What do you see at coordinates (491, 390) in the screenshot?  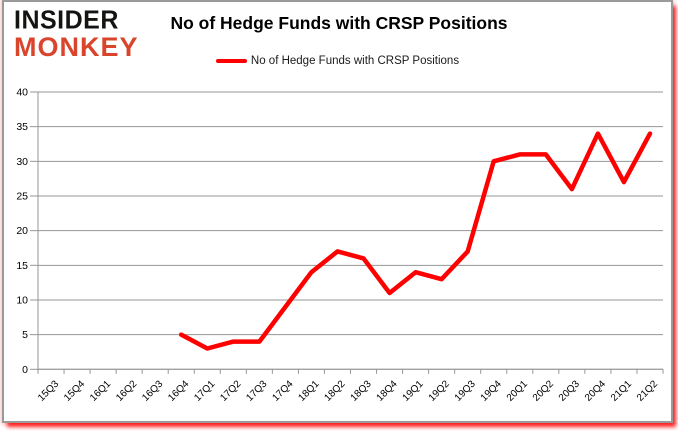 I see `x-axis-label-19Q4: 19Q4` at bounding box center [491, 390].